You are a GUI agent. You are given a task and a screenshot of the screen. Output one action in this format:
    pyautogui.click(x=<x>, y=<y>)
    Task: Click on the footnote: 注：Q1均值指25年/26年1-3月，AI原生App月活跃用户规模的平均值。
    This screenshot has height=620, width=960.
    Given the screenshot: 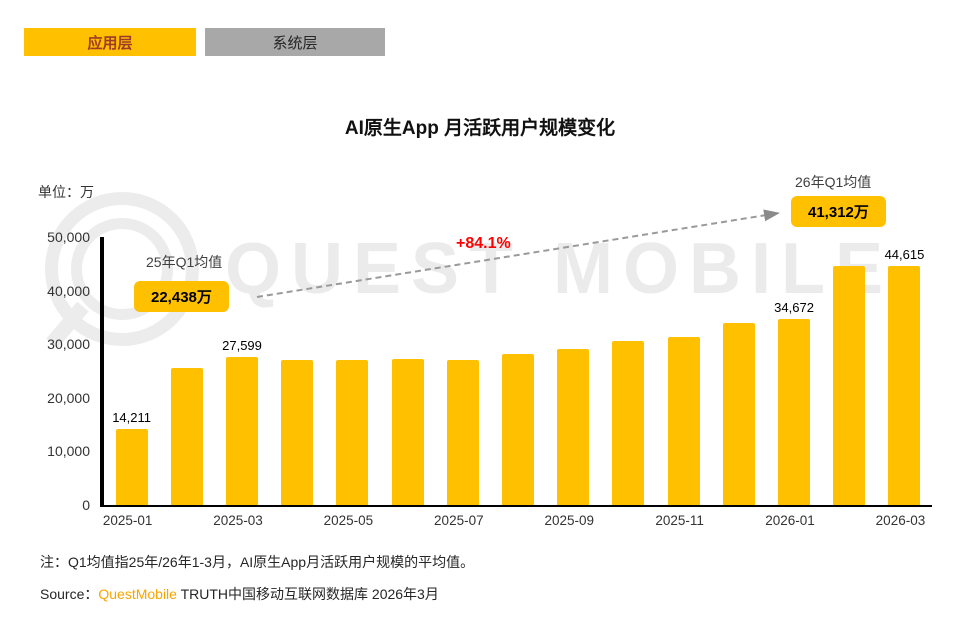 What is the action you would take?
    pyautogui.click(x=257, y=562)
    